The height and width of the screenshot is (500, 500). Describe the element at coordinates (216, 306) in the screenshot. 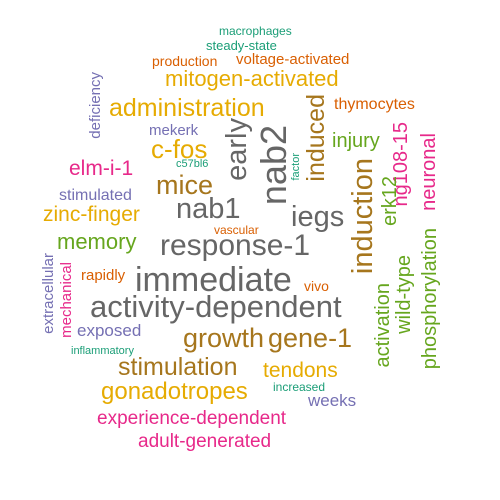

I see `word-activity-dependent: activity-dependent` at that location.